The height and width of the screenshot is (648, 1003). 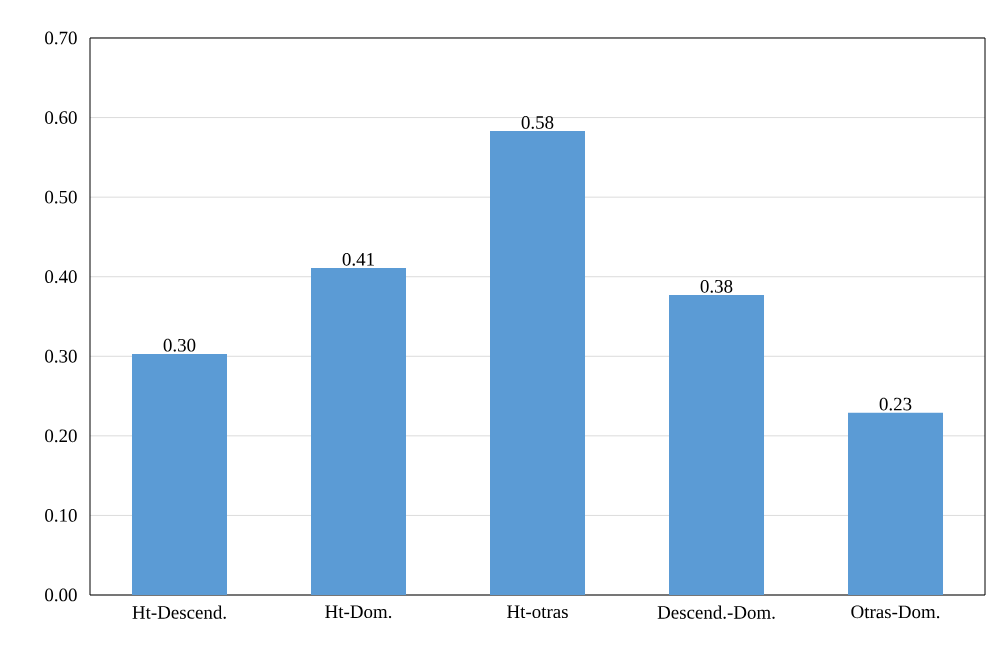 I want to click on y-tick-label: 0.40, so click(x=61, y=277).